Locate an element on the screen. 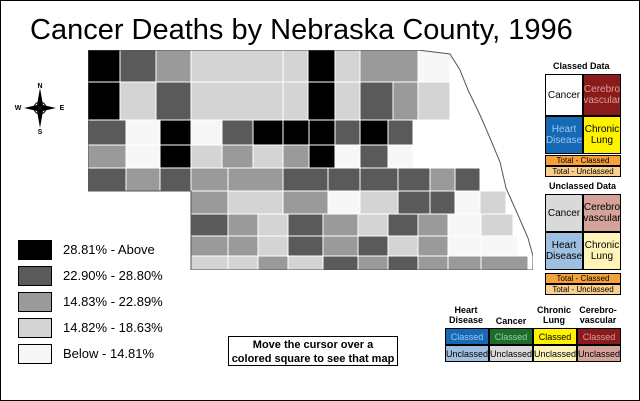 This screenshot has width=640, height=401. column-head-cancer: Cancer is located at coordinates (511, 321).